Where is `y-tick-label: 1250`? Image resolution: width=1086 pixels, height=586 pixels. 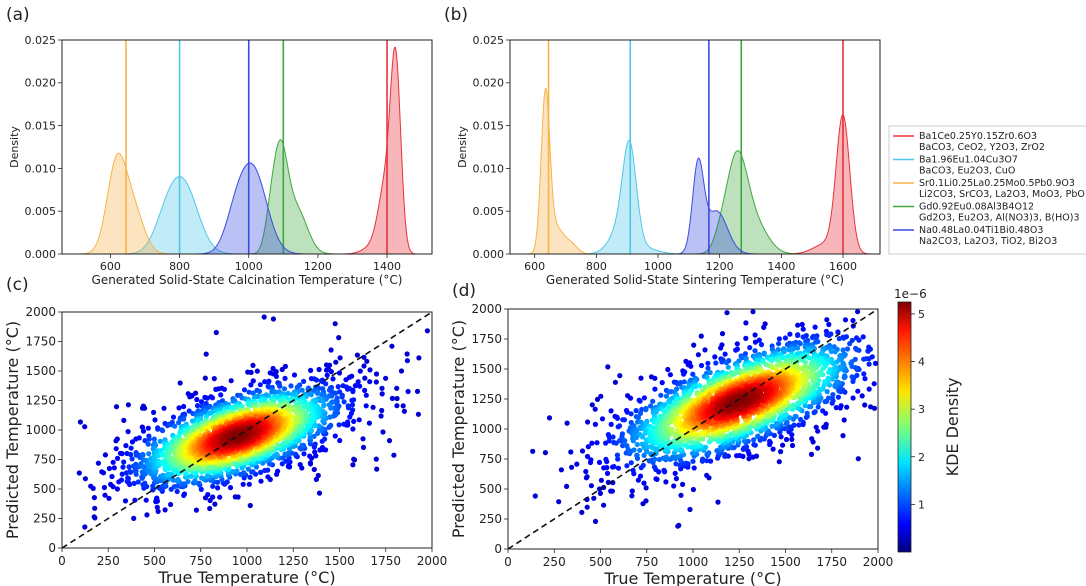 y-tick-label: 1250 is located at coordinates (486, 399).